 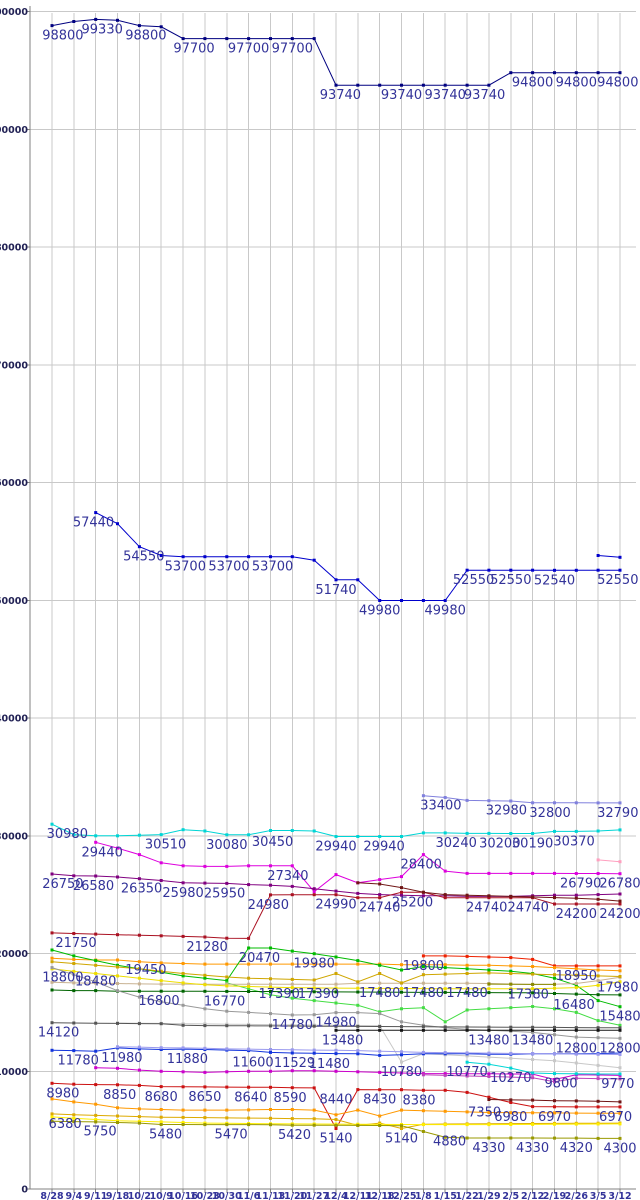 I want to click on x-axis-tick-label: 1/15, so click(x=445, y=1195).